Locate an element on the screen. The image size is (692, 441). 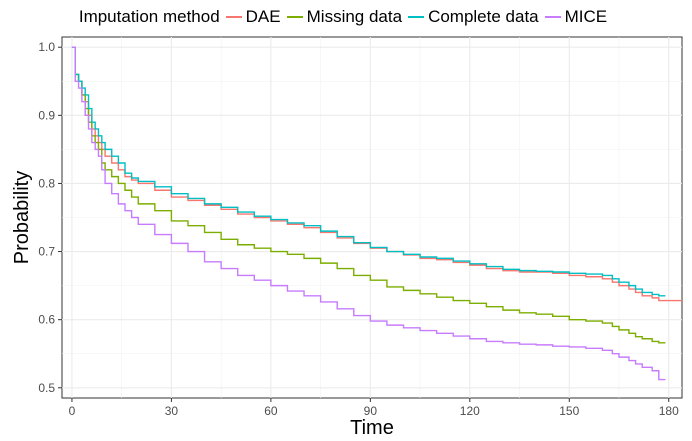
y-tick-label: 0.8 is located at coordinates (46, 183).